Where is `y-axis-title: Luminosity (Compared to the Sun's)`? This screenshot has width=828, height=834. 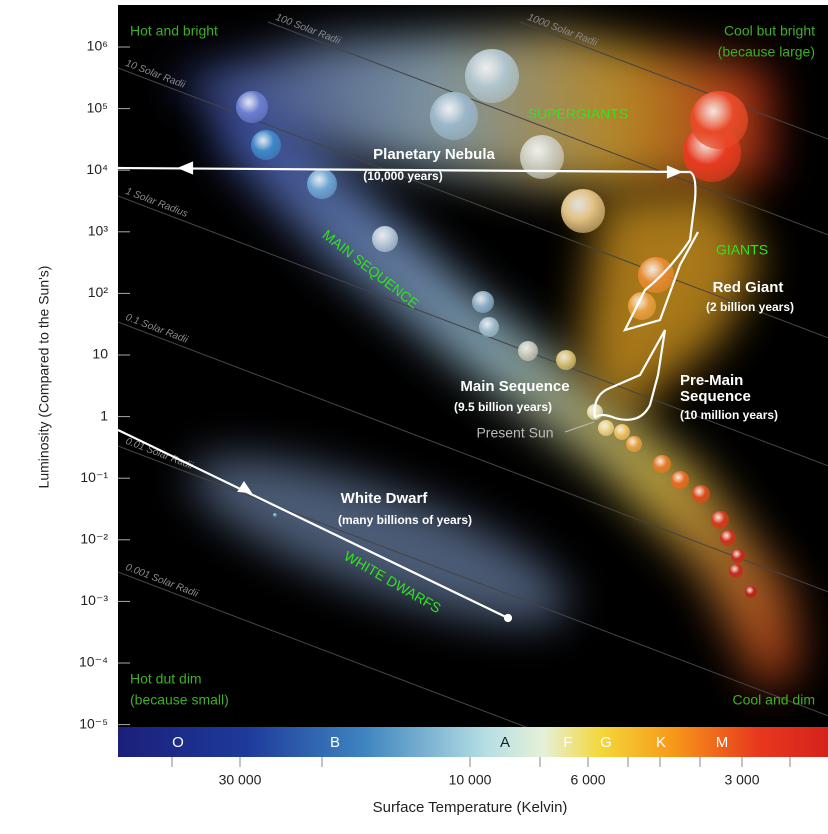 y-axis-title: Luminosity (Compared to the Sun's) is located at coordinates (44, 377).